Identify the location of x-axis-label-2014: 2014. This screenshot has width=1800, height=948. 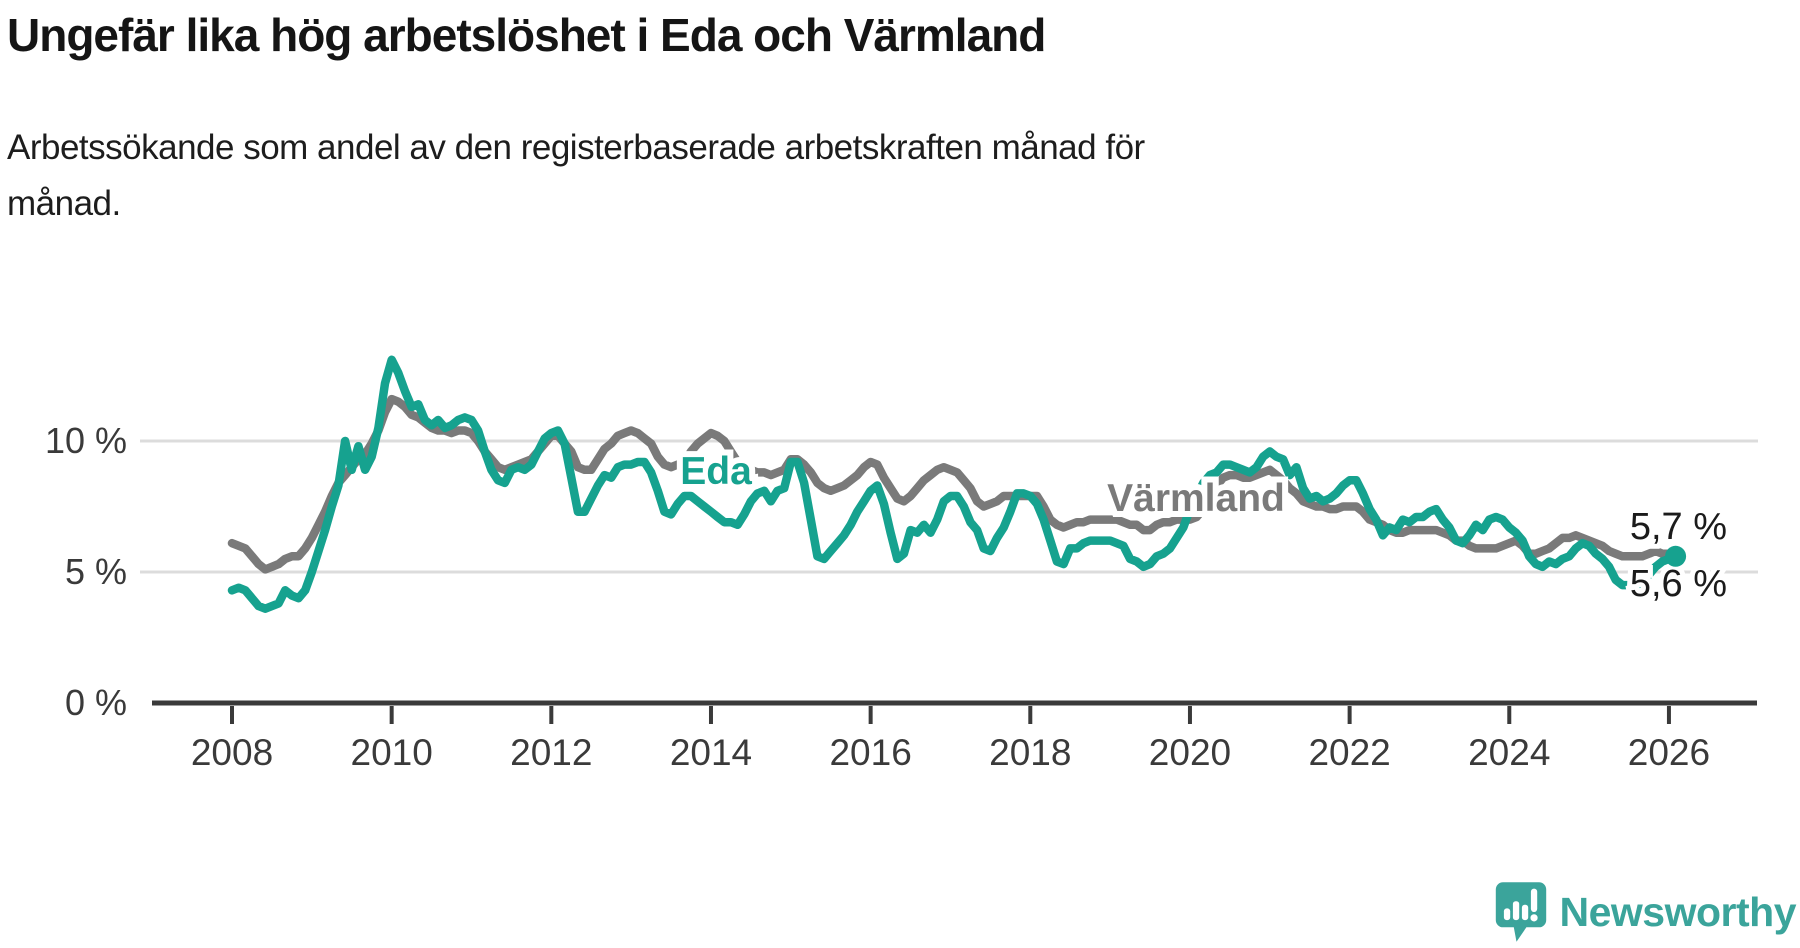
(711, 752).